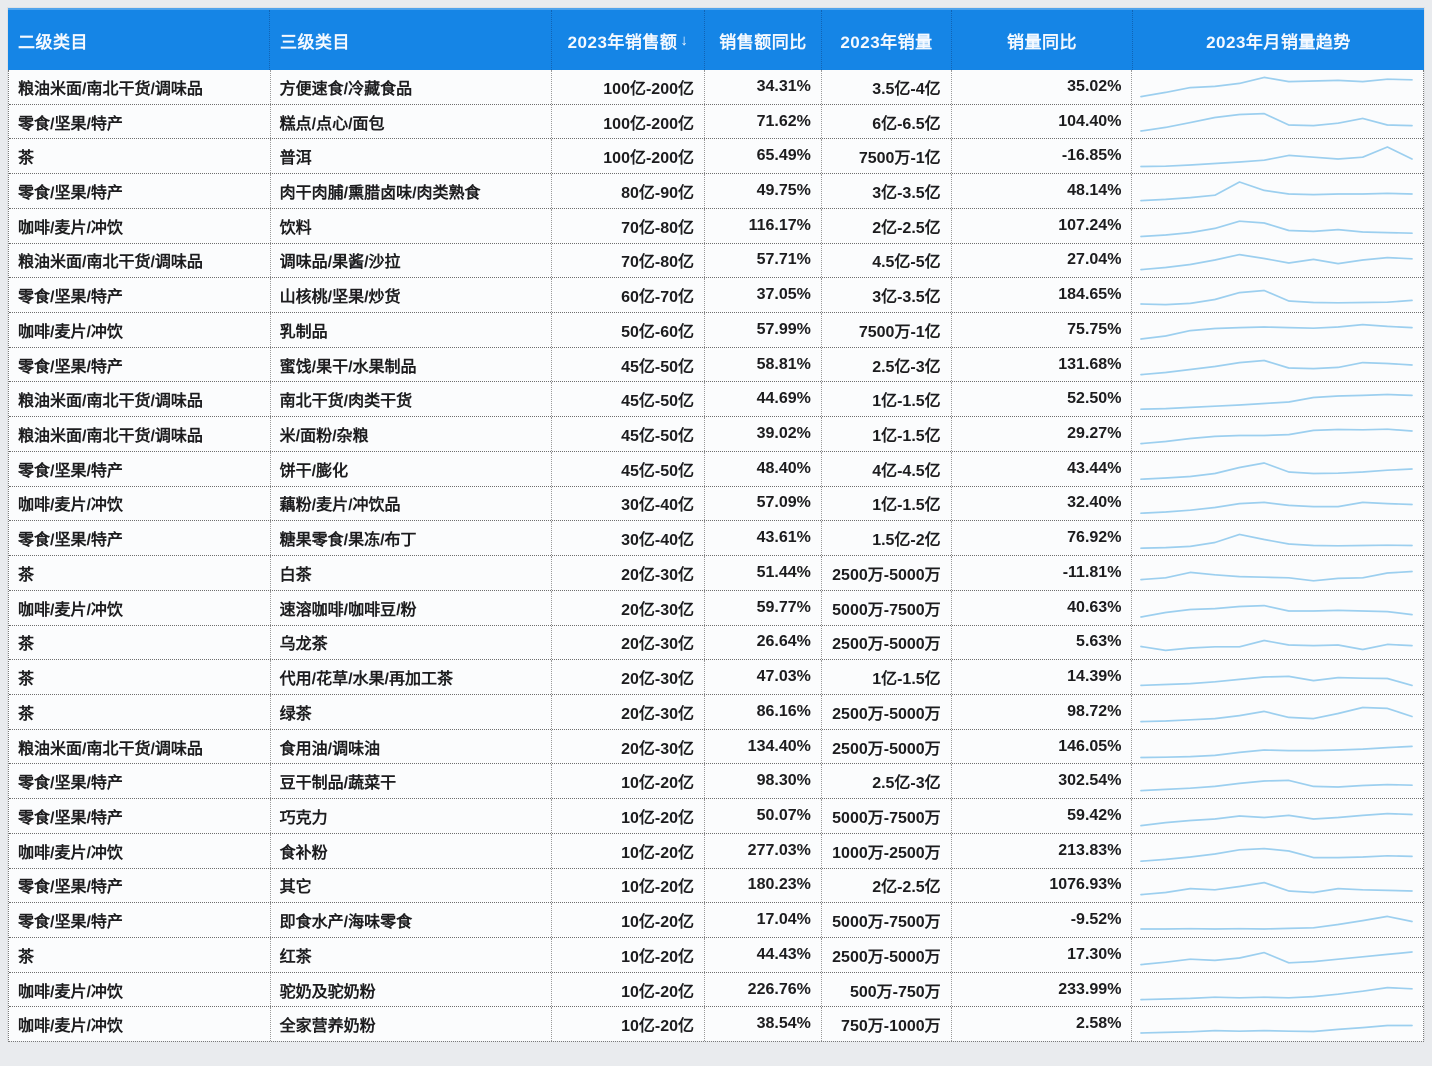  I want to click on cell-cat2: 咖啡/麦片/冲饮, so click(140, 225).